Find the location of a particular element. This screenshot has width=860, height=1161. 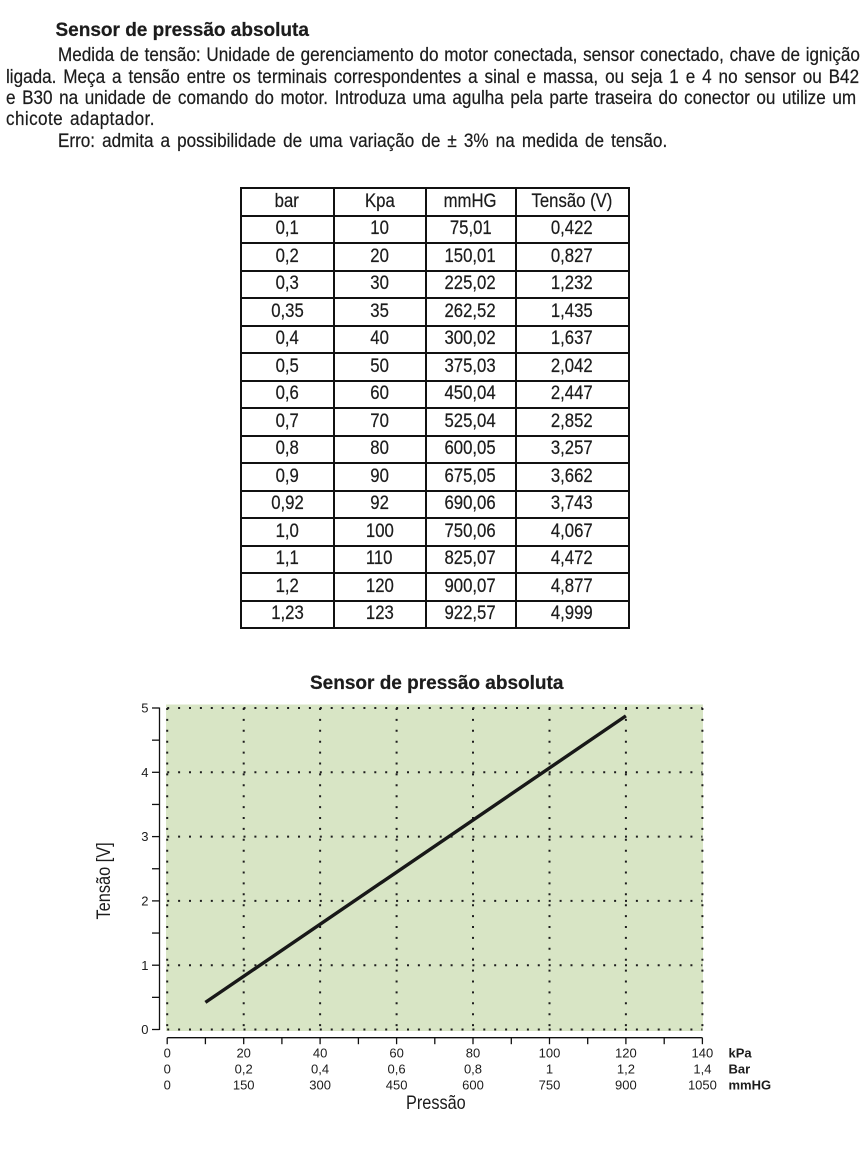

svg-text: 0,4 is located at coordinates (320, 1069).